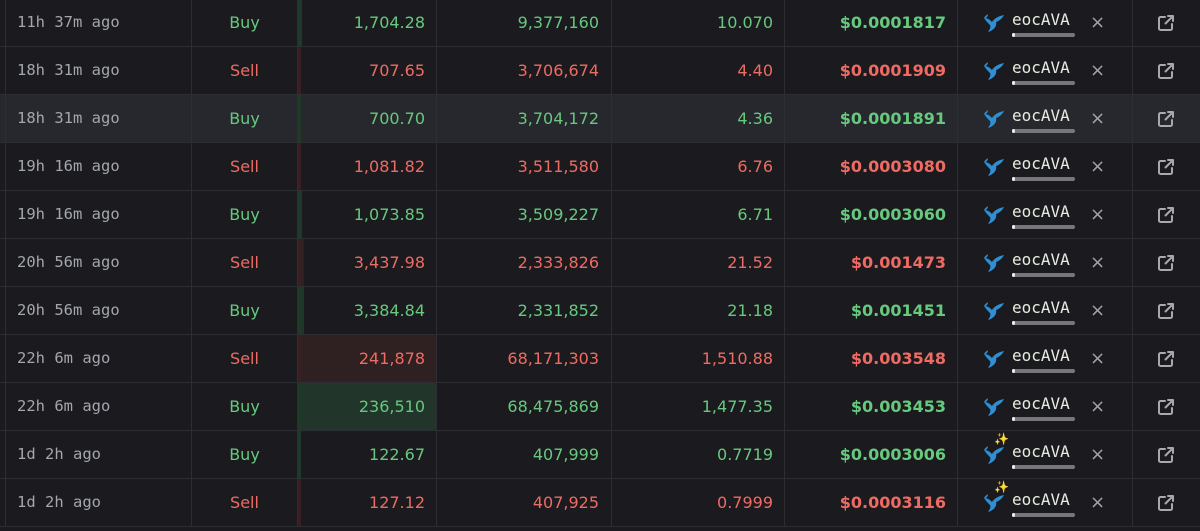 Image resolution: width=1200 pixels, height=531 pixels. Describe the element at coordinates (367, 166) in the screenshot. I see `trade-usd-cell: 1,081.82` at that location.